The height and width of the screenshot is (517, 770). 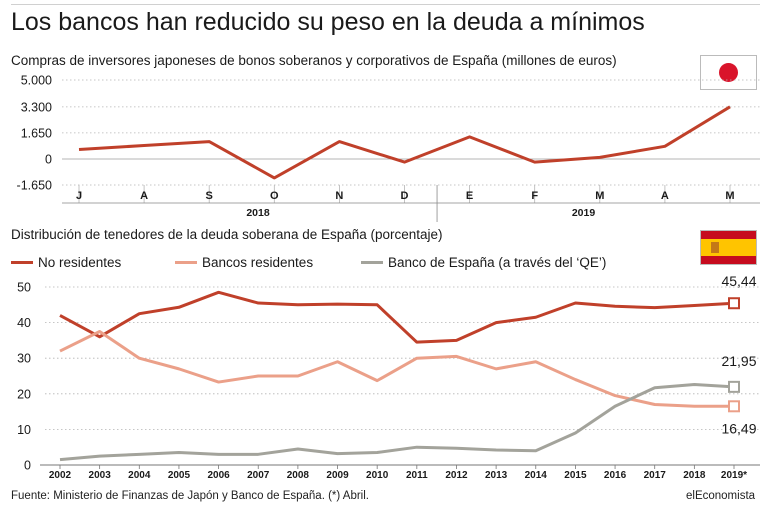 What do you see at coordinates (575, 475) in the screenshot?
I see `x-tick-label: 2015` at bounding box center [575, 475].